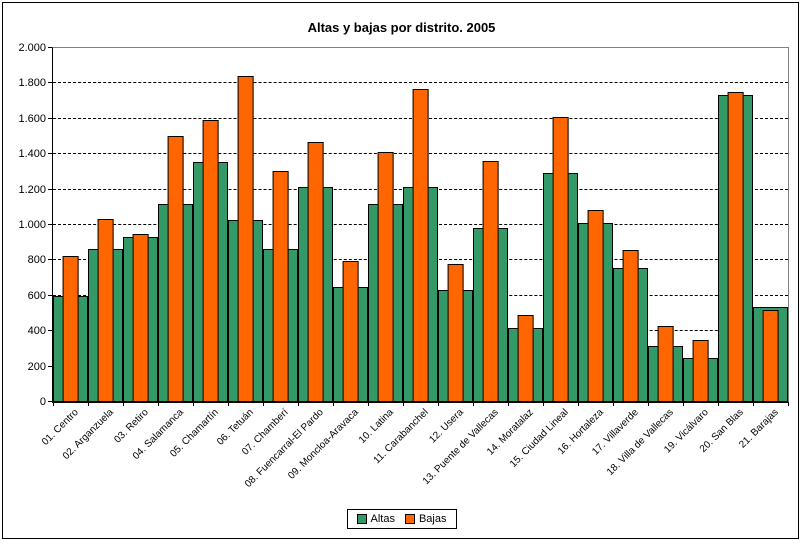 This screenshot has height=544, width=803. Describe the element at coordinates (42, 402) in the screenshot. I see `y-axis-label: 0` at that location.